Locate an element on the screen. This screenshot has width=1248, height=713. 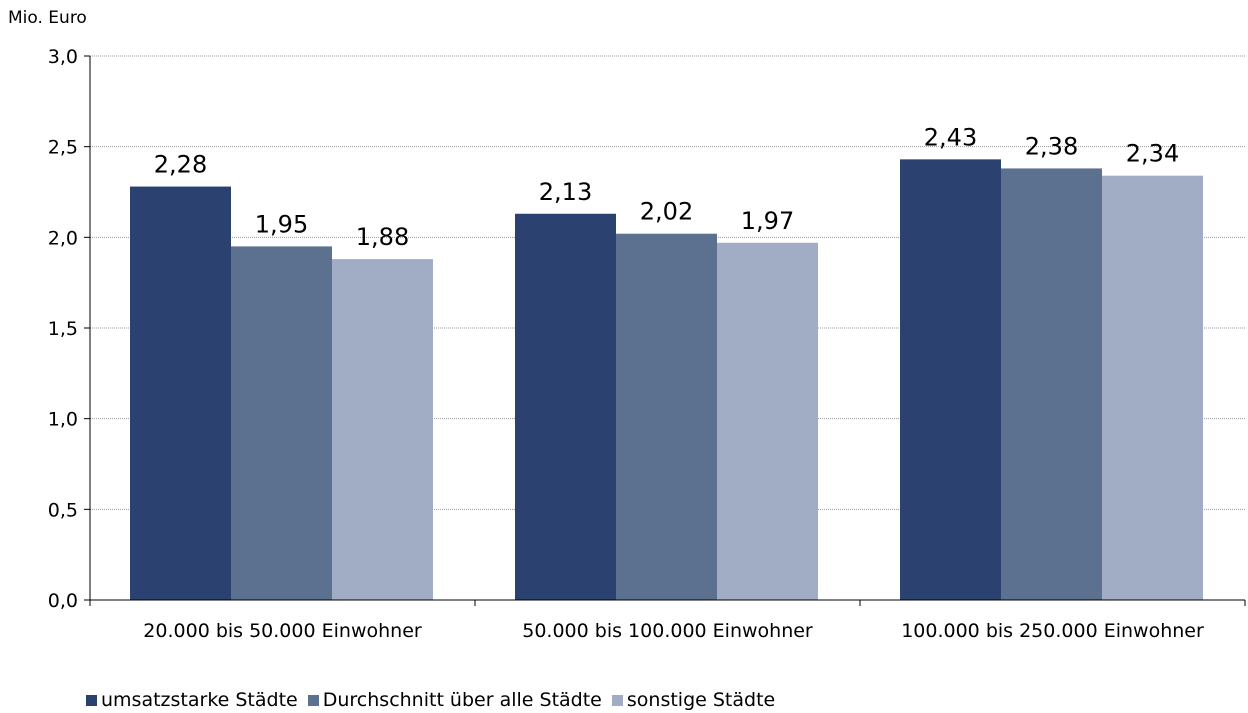
data-label: 2,34 is located at coordinates (1152, 154).